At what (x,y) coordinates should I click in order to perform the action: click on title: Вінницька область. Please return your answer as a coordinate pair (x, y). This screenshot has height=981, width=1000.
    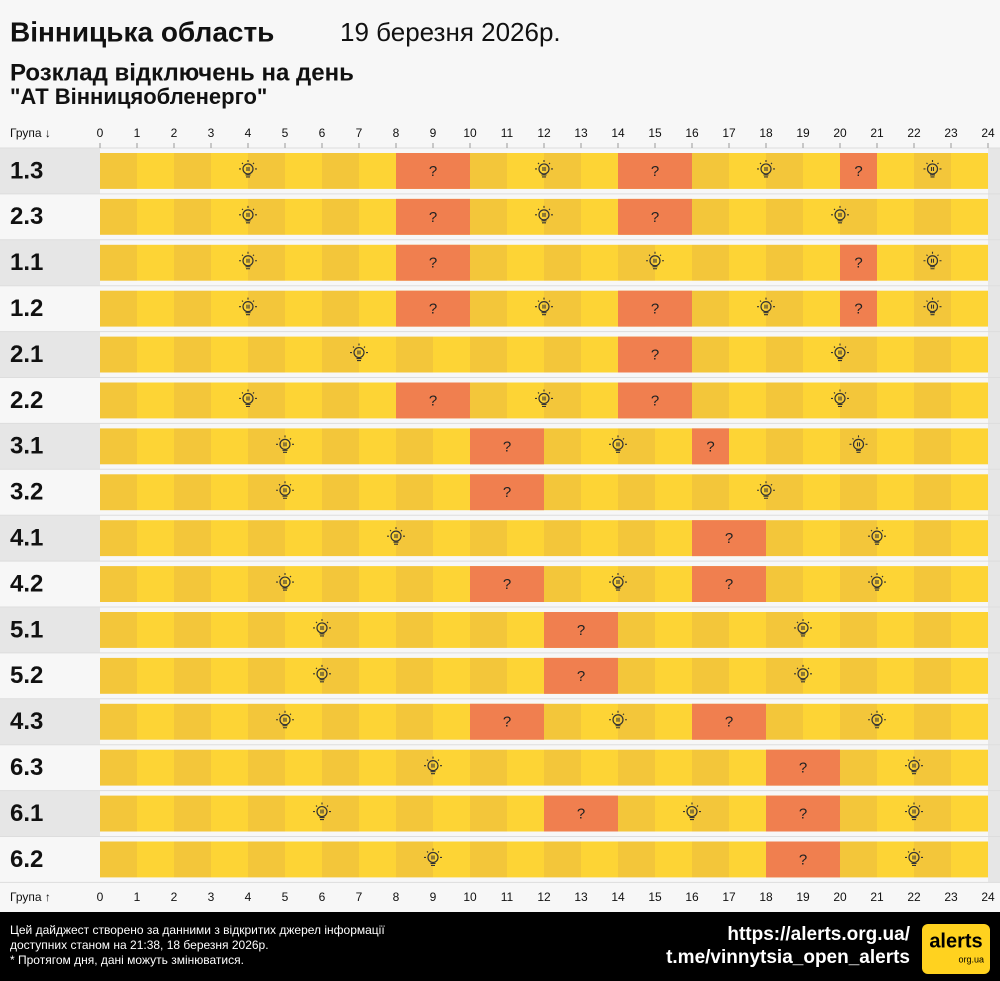
    Looking at the image, I should click on (142, 31).